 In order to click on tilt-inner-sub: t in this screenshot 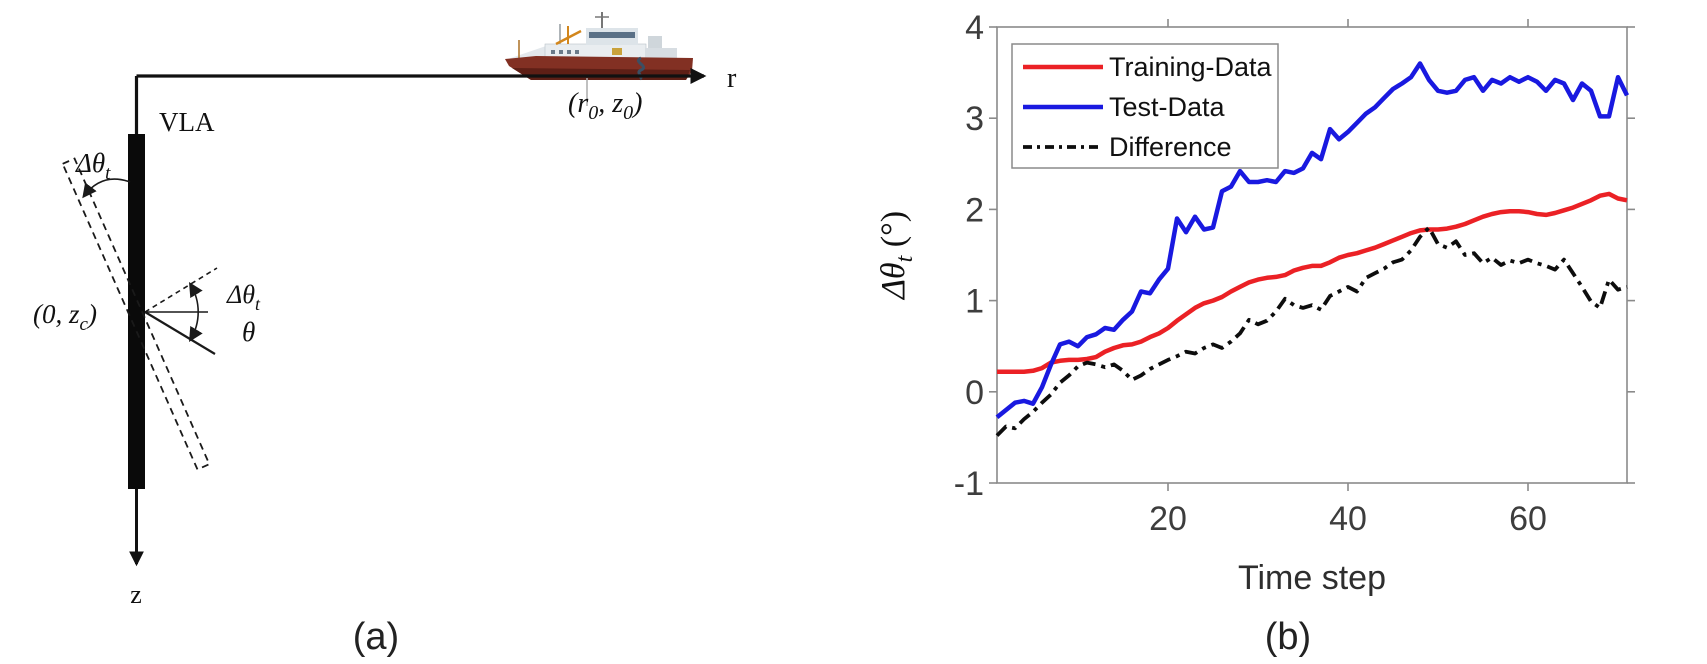, I will do `click(258, 304)`.